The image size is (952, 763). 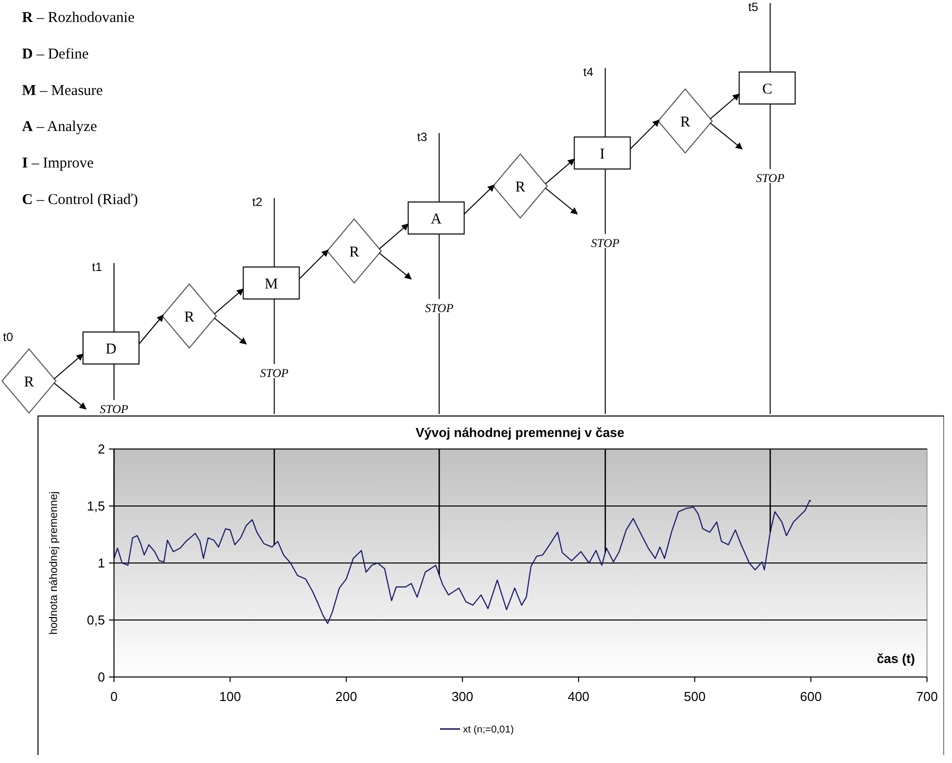 I want to click on text: C, so click(x=767, y=89).